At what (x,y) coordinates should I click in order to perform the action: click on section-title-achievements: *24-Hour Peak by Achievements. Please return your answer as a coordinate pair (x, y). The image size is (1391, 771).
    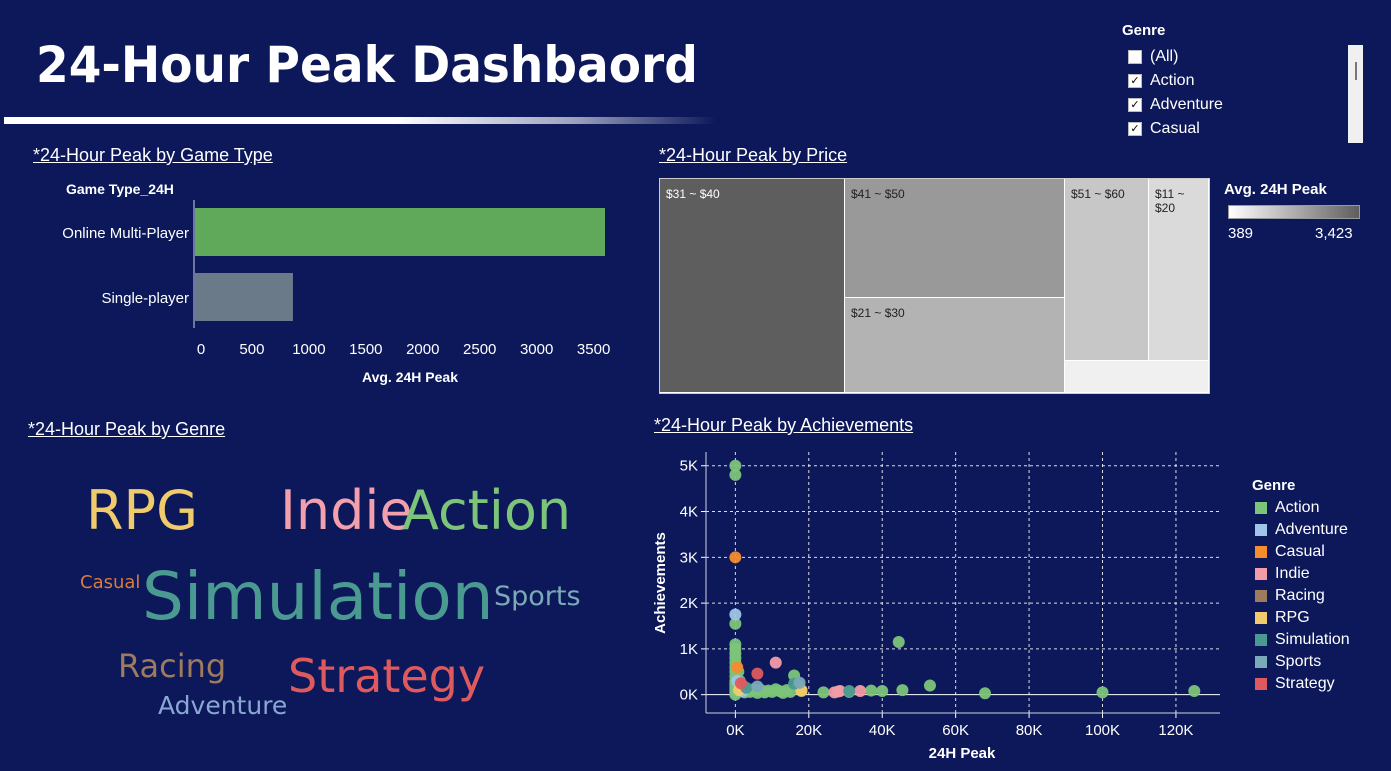
    Looking at the image, I should click on (784, 425).